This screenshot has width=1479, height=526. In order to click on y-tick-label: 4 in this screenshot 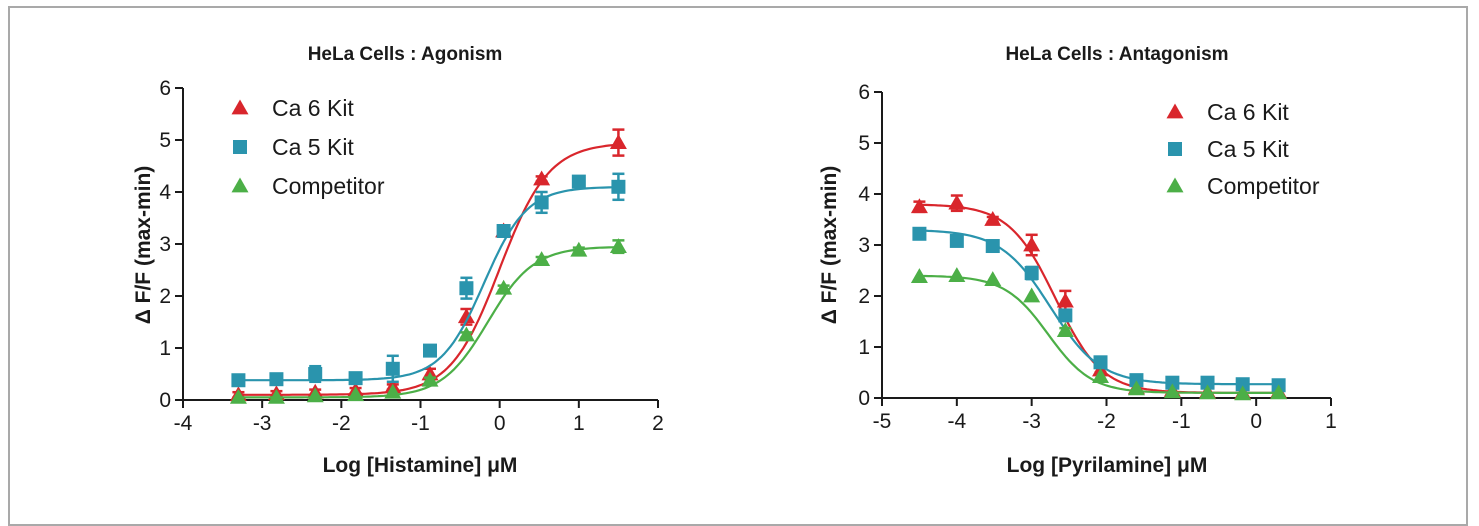, I will do `click(165, 192)`.